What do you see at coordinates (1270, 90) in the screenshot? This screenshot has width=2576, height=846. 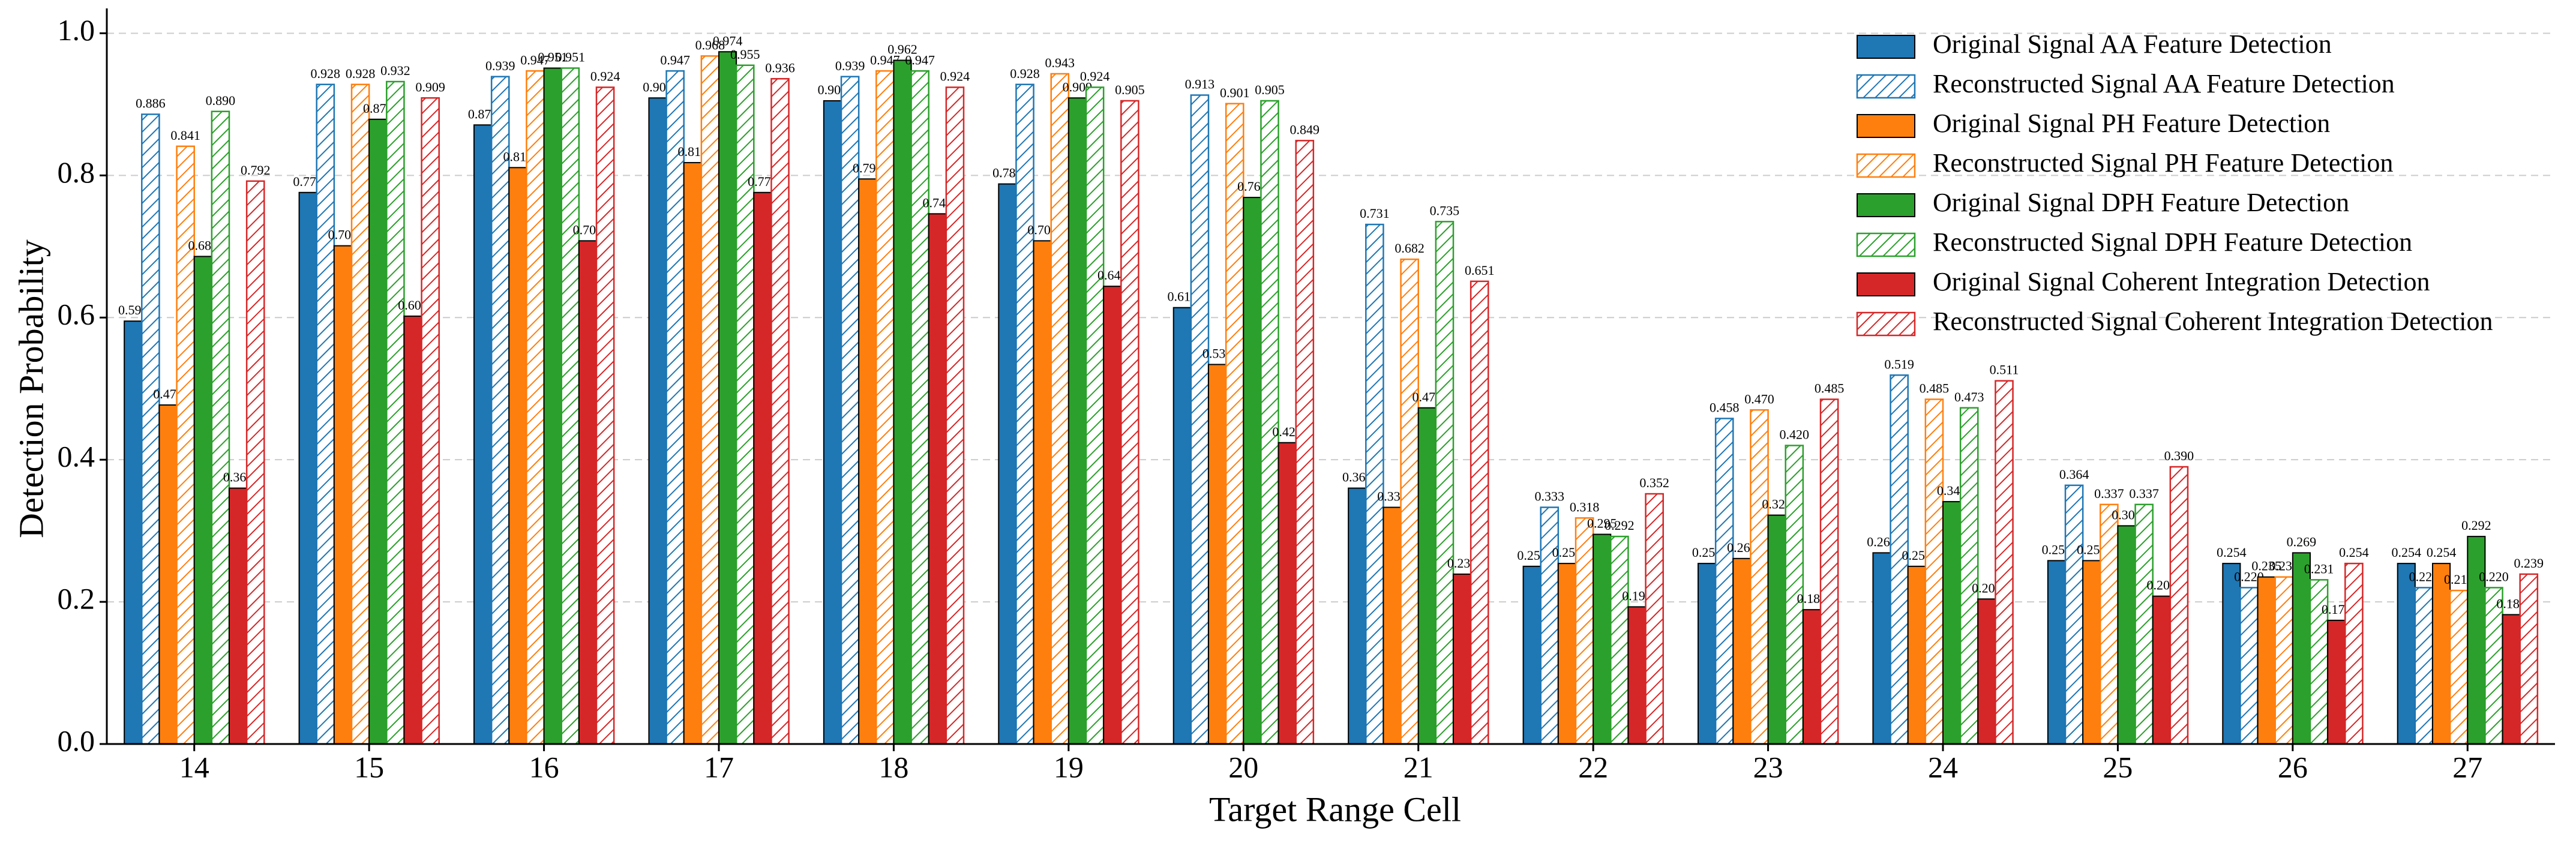 I see `value-label: 0.905` at bounding box center [1270, 90].